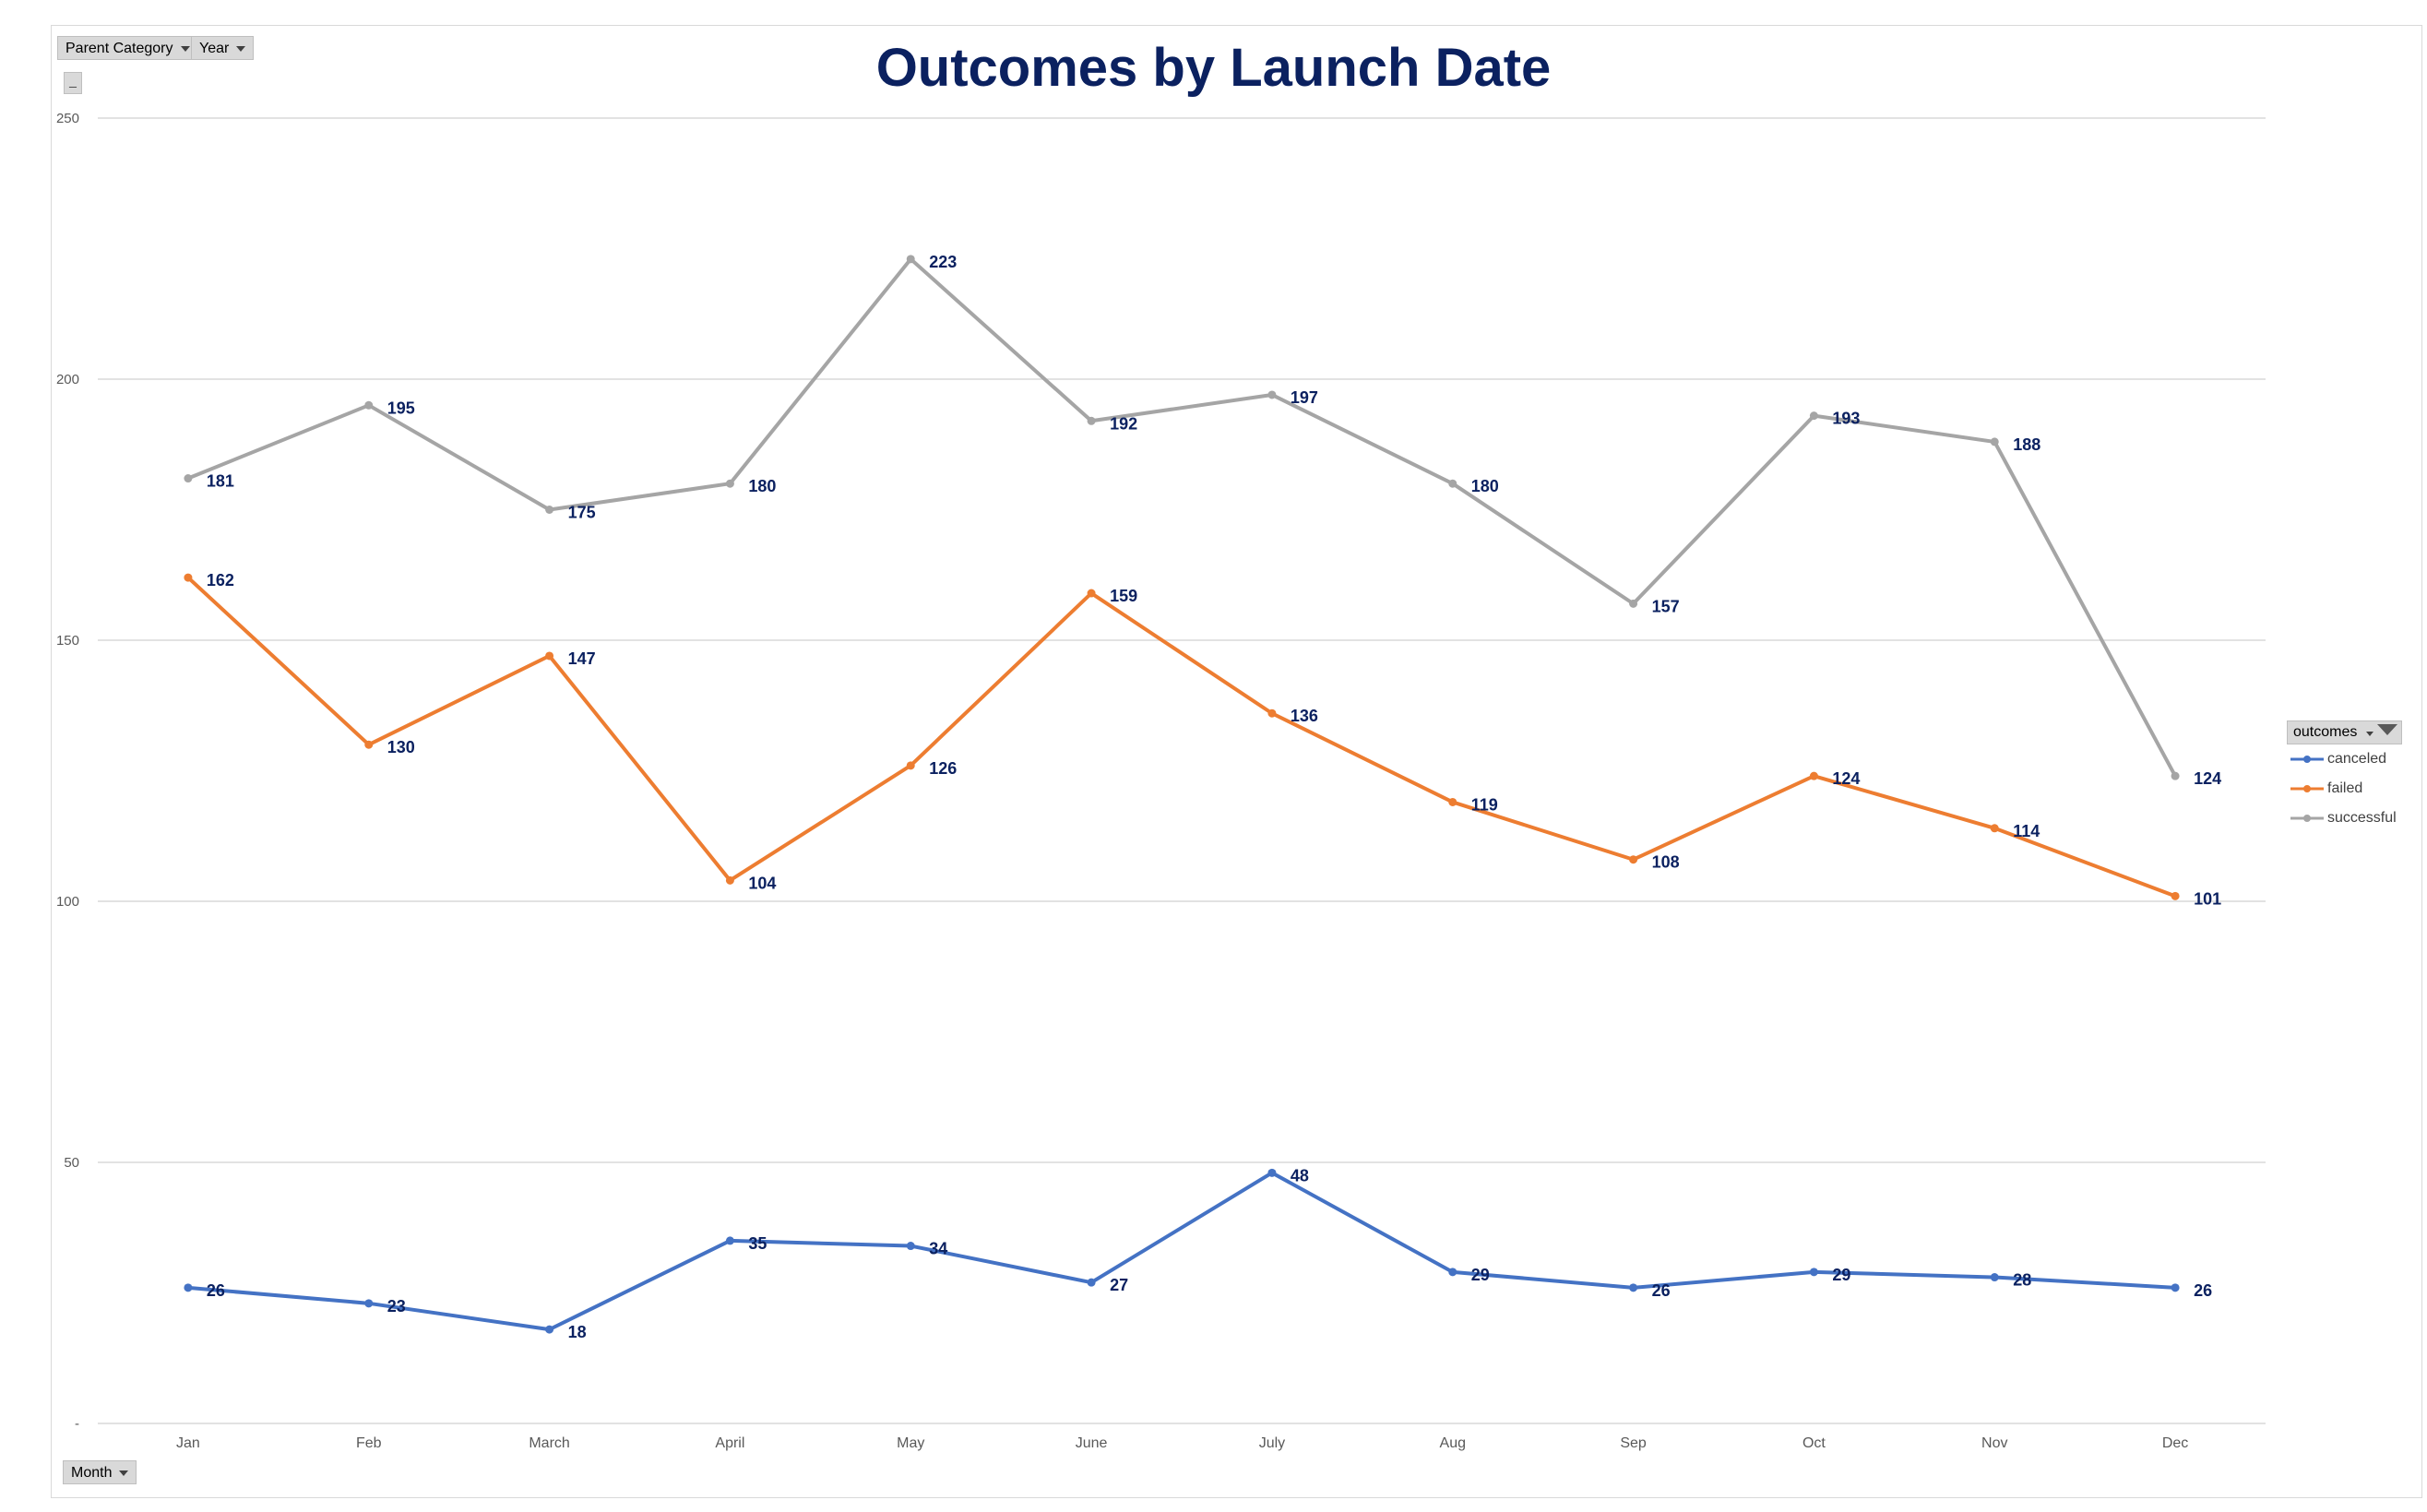  I want to click on month-axis-field-label: Month, so click(92, 1473).